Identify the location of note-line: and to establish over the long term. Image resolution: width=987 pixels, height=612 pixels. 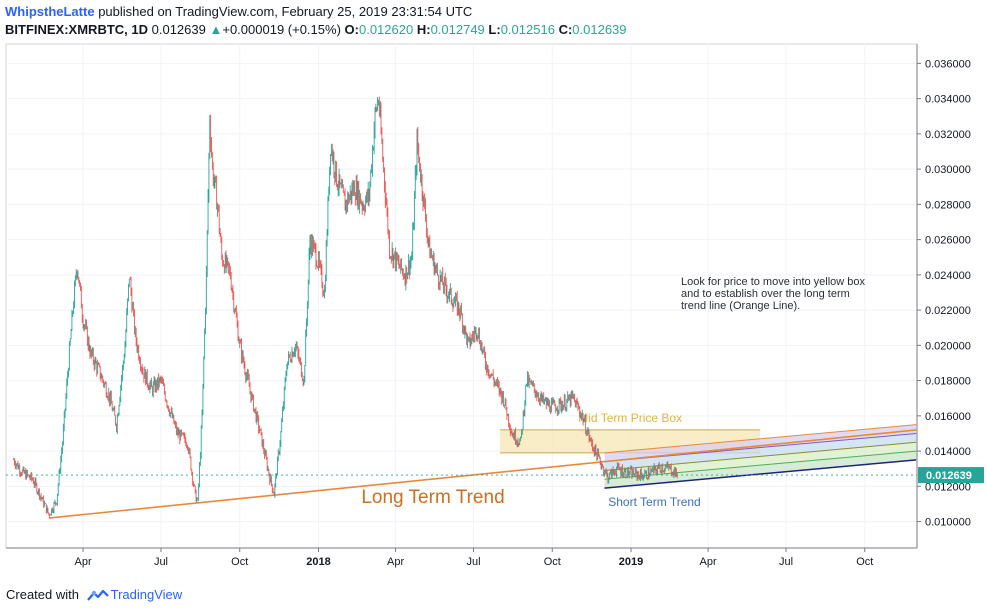
(765, 294).